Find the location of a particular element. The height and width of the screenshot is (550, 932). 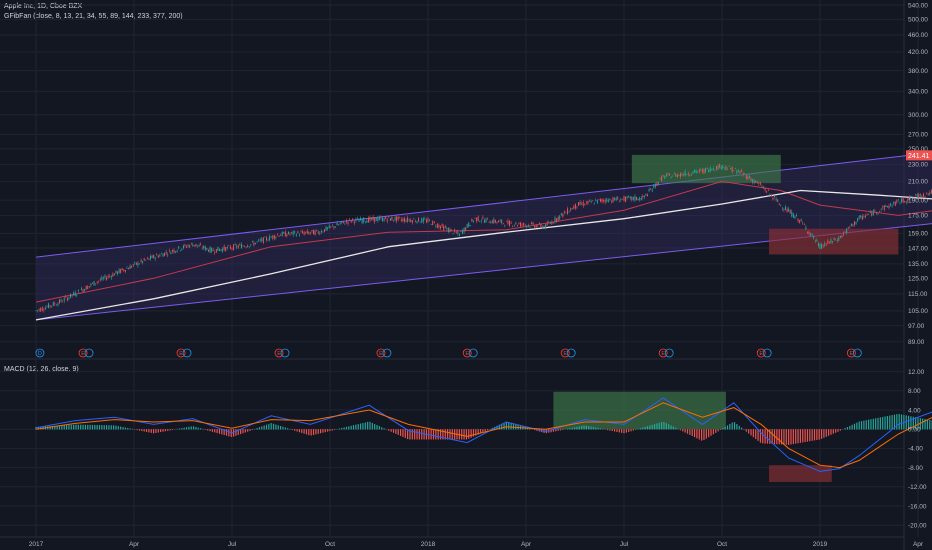

event-marker-label: D is located at coordinates (40, 354).